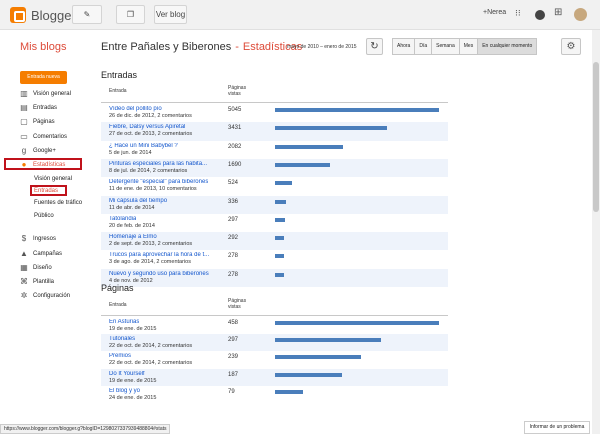 The image size is (600, 434). I want to click on entry-title-link: Do It Yourself, so click(127, 373).